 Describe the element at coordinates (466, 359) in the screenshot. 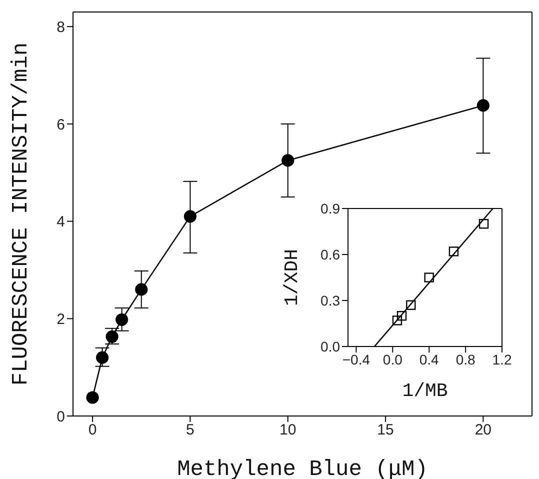

I see `x-tick-label: 0.8` at that location.